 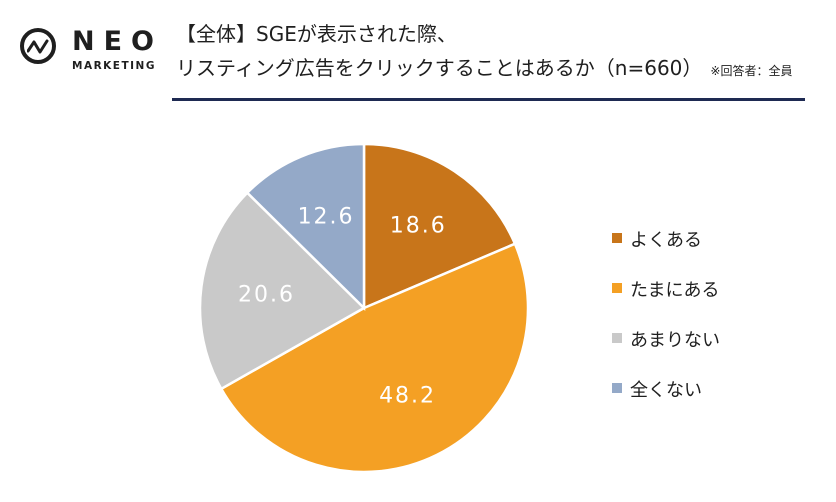 I want to click on legend-item: あまりない, so click(x=666, y=351).